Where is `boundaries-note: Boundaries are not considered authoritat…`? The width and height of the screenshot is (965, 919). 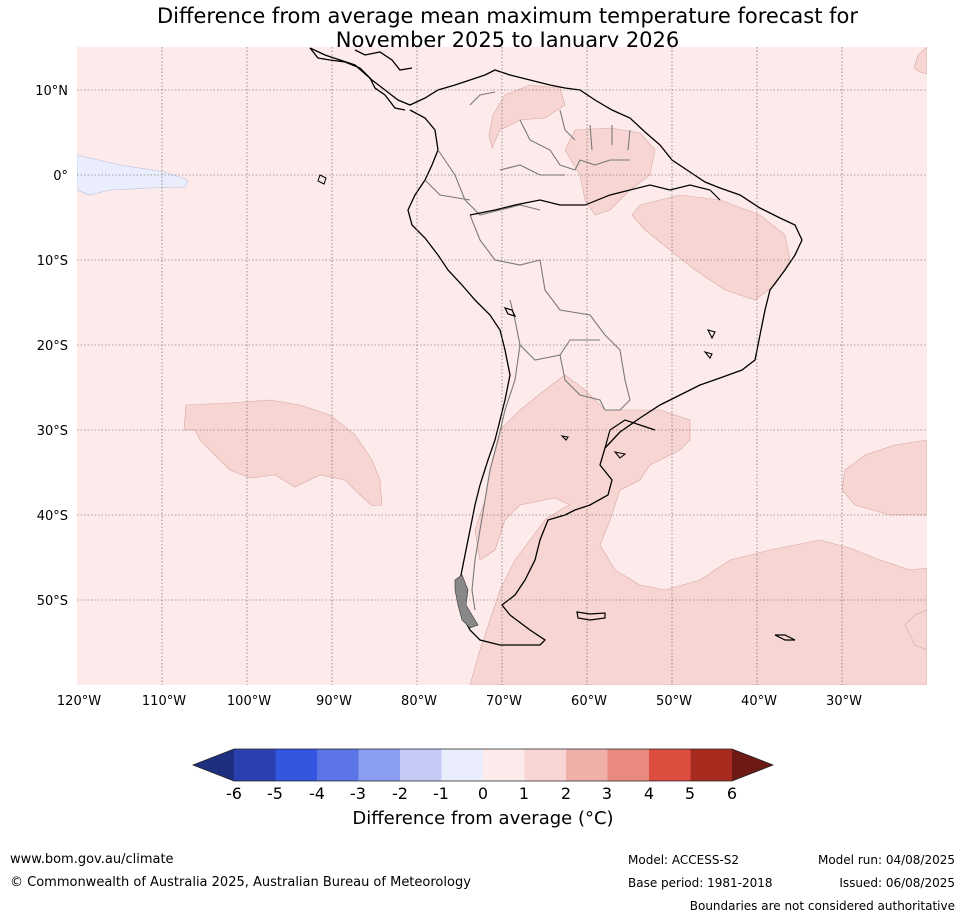
boundaries-note: Boundaries are not considered authoritat… is located at coordinates (822, 906).